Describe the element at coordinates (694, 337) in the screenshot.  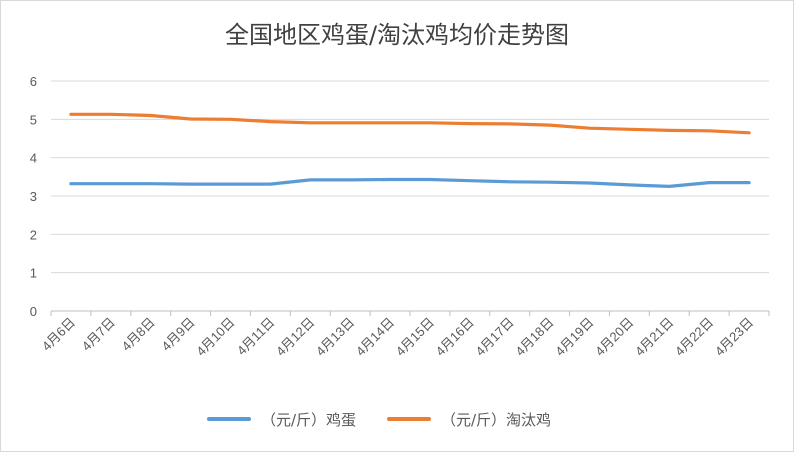
I see `x-tick-label-16: 4月22日` at that location.